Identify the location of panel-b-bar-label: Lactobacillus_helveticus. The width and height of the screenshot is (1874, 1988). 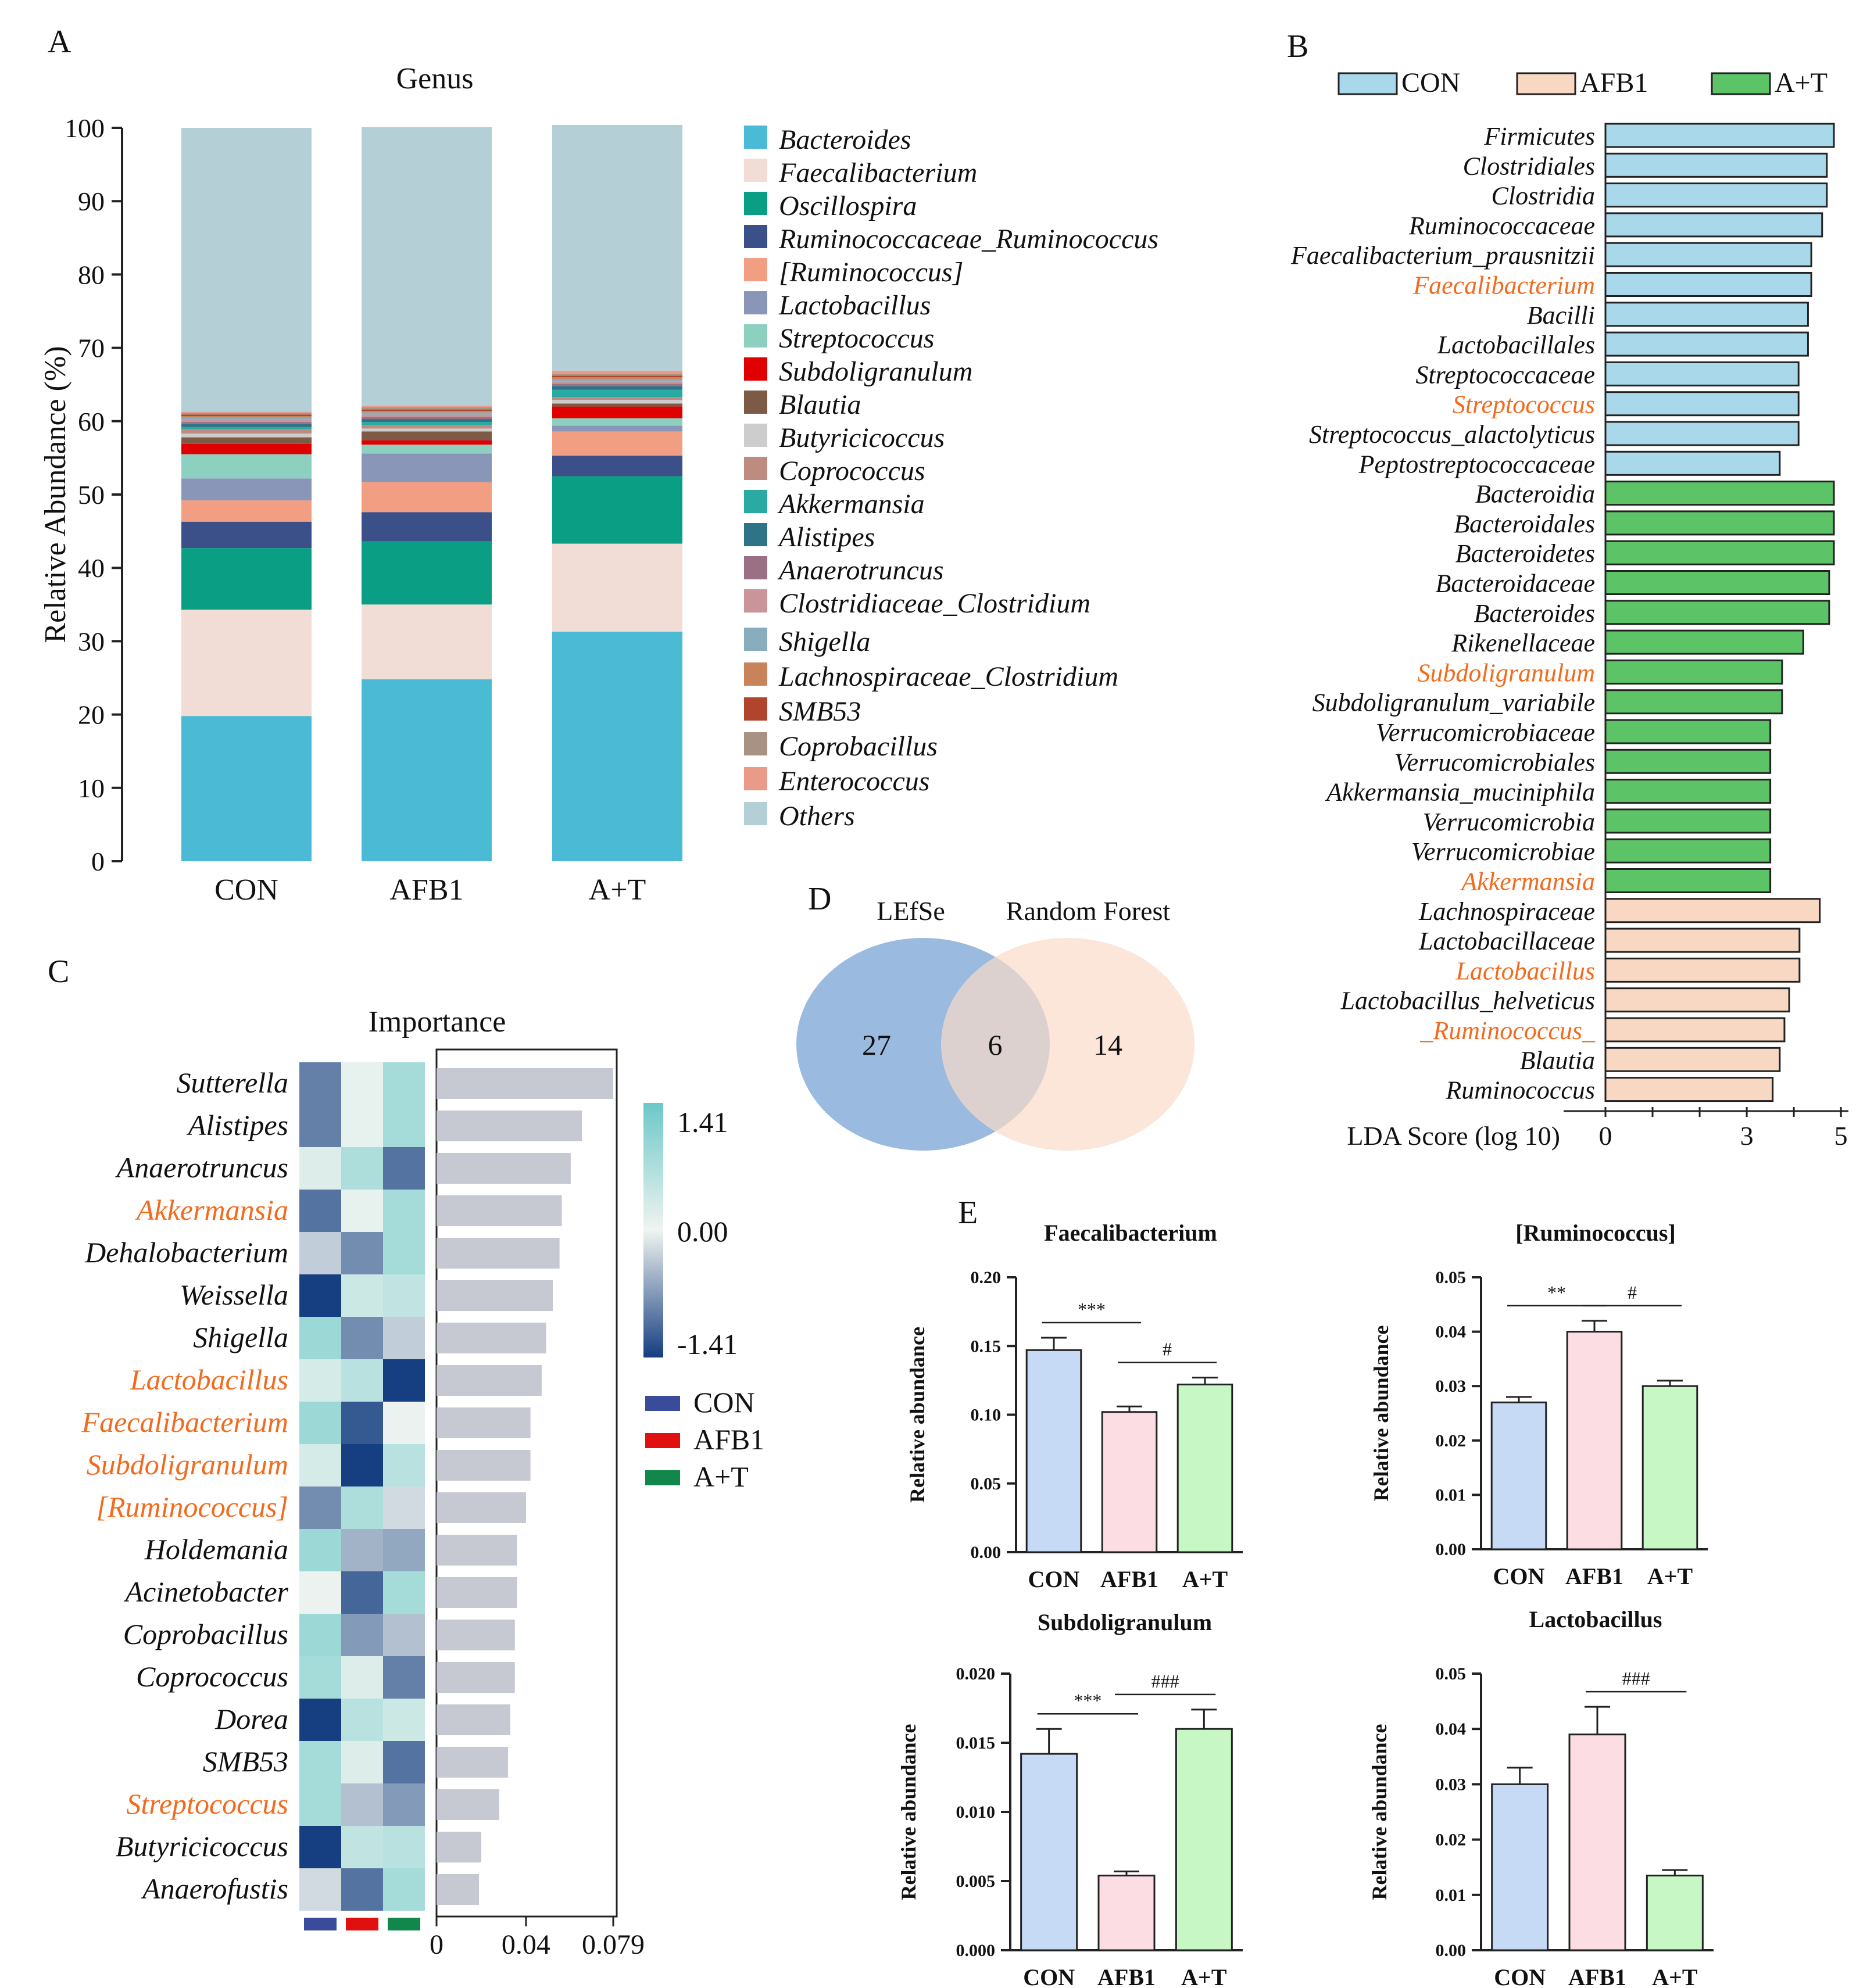
(1467, 1001).